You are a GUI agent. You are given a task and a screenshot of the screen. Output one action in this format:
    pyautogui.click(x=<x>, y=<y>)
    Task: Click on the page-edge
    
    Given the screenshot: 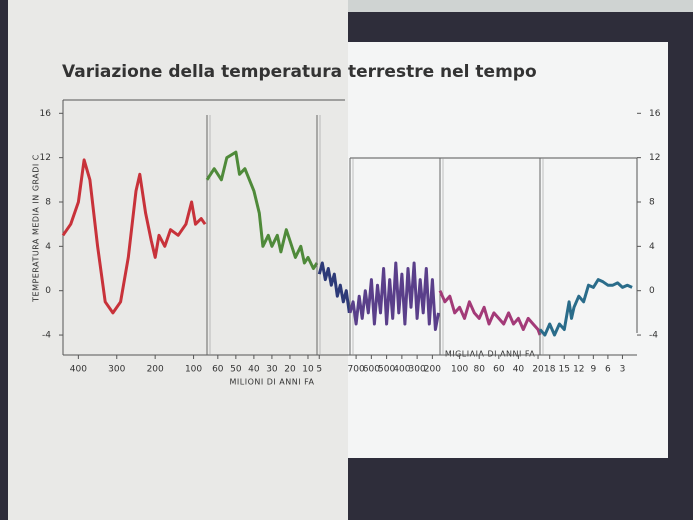 What is the action you would take?
    pyautogui.click(x=520, y=6)
    